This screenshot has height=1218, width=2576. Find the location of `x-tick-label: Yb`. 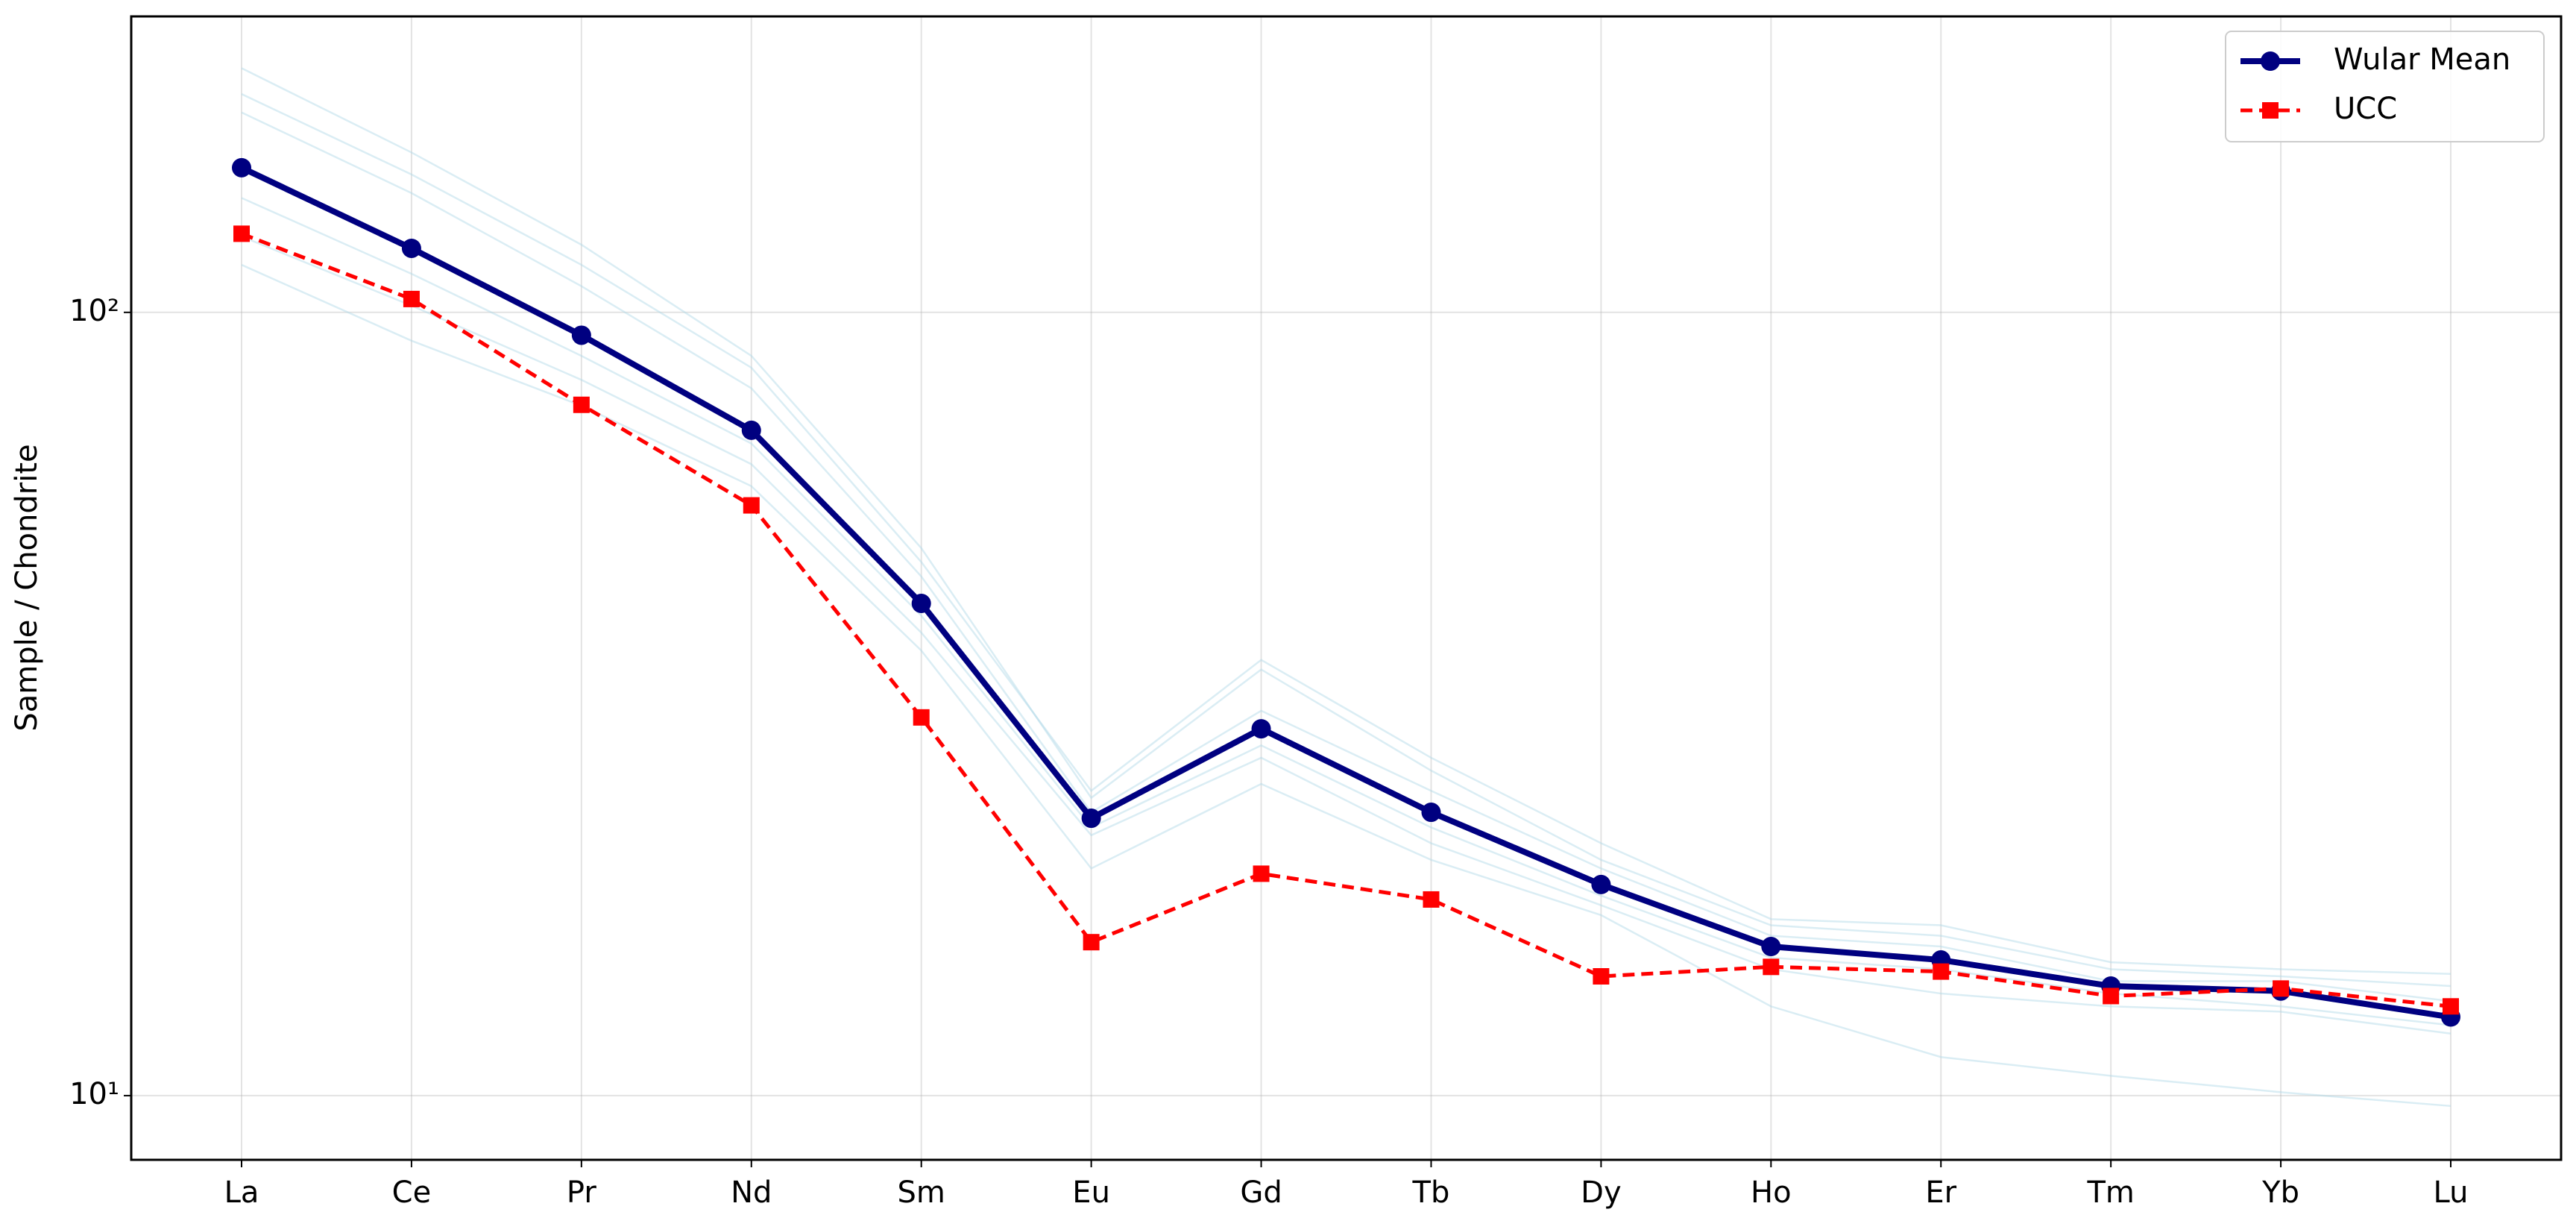

x-tick-label: Yb is located at coordinates (2280, 1192).